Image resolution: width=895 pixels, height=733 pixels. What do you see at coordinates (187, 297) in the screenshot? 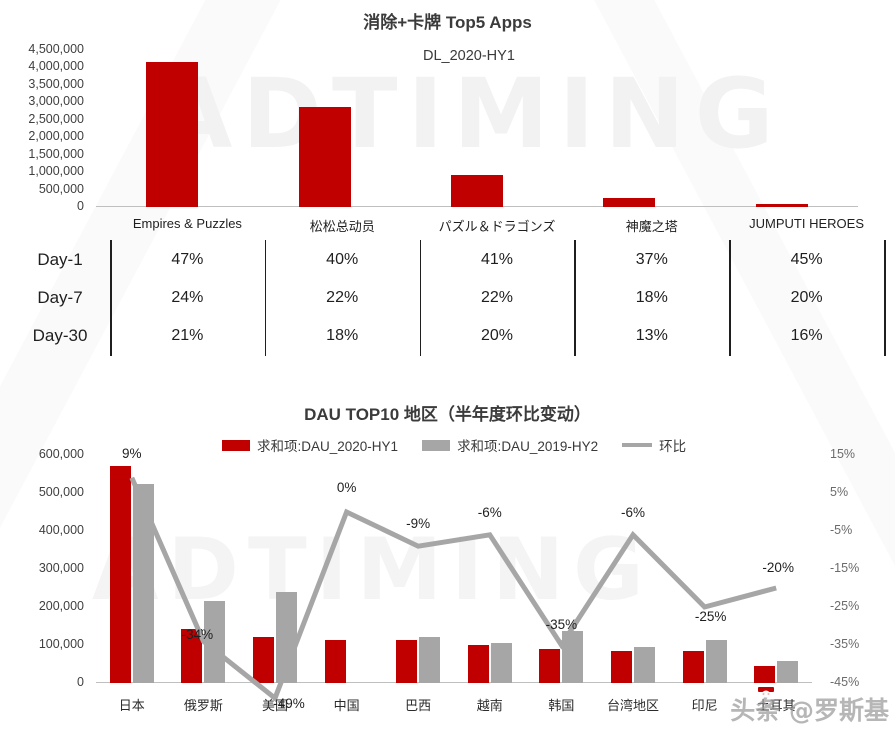
I see `retention-cell: 24%` at bounding box center [187, 297].